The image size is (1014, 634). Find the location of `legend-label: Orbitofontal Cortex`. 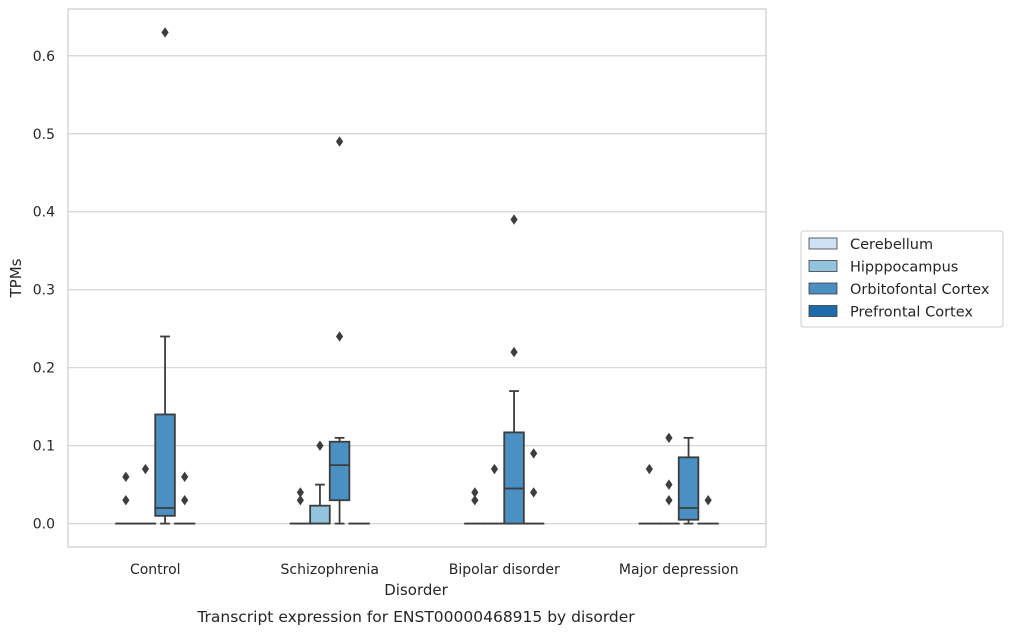

legend-label: Orbitofontal Cortex is located at coordinates (920, 290).